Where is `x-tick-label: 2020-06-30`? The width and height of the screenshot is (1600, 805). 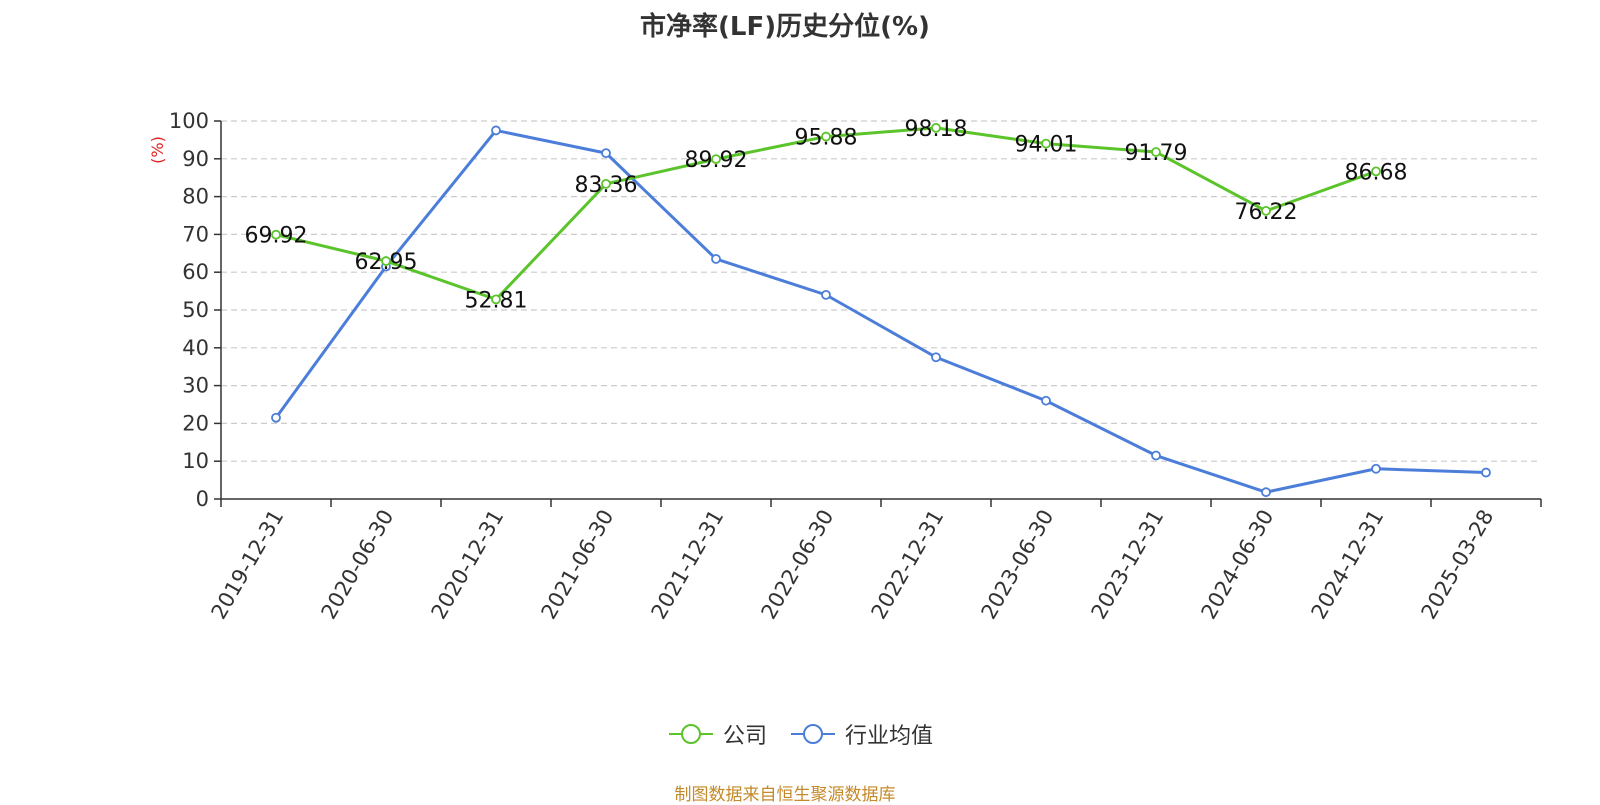
x-tick-label: 2020-06-30 is located at coordinates (358, 565).